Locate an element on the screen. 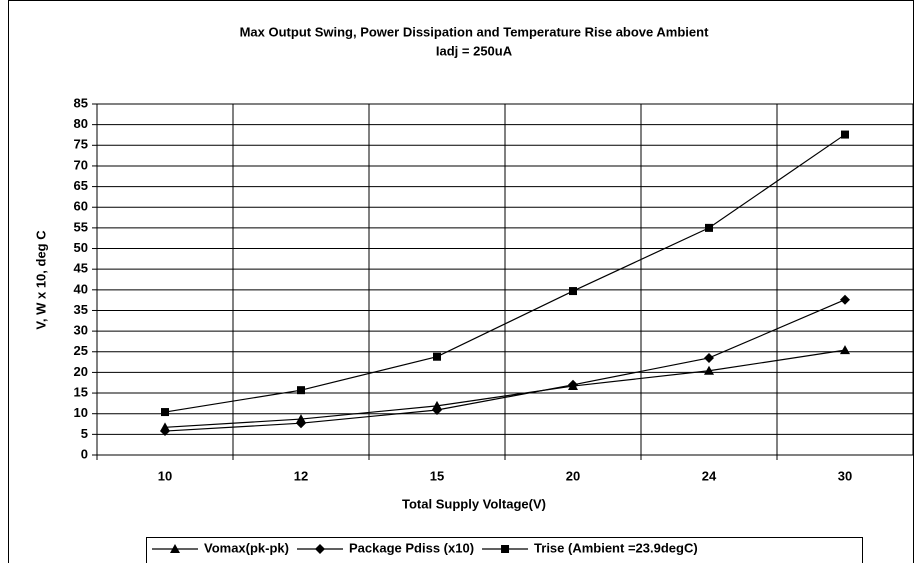  legend-label: Trise (Ambient =23.9degC) is located at coordinates (616, 547).